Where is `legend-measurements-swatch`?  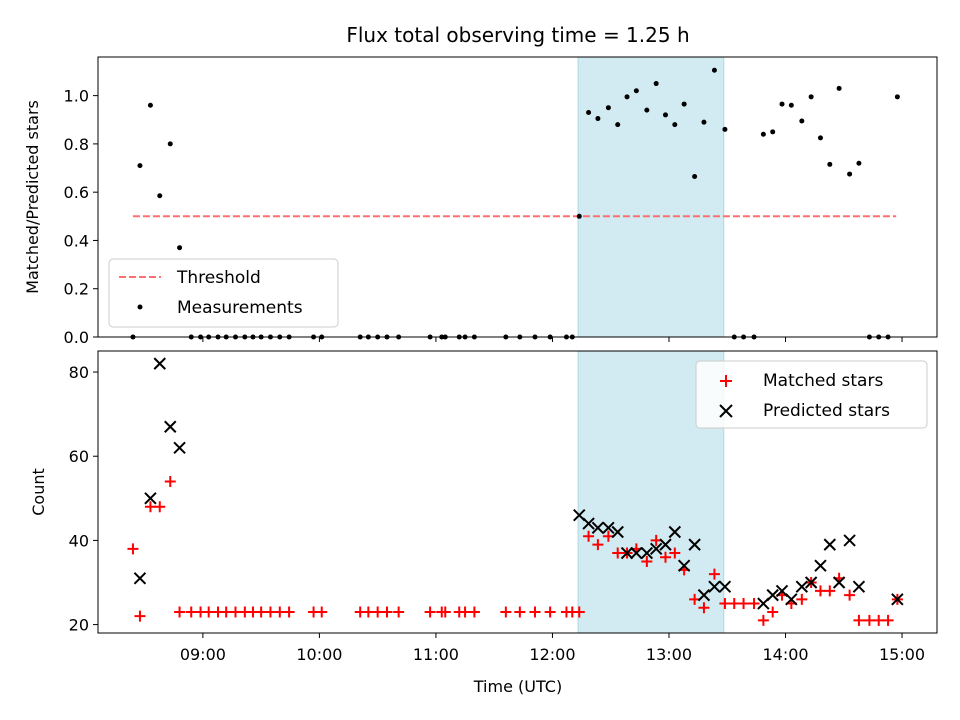
legend-measurements-swatch is located at coordinates (140, 307).